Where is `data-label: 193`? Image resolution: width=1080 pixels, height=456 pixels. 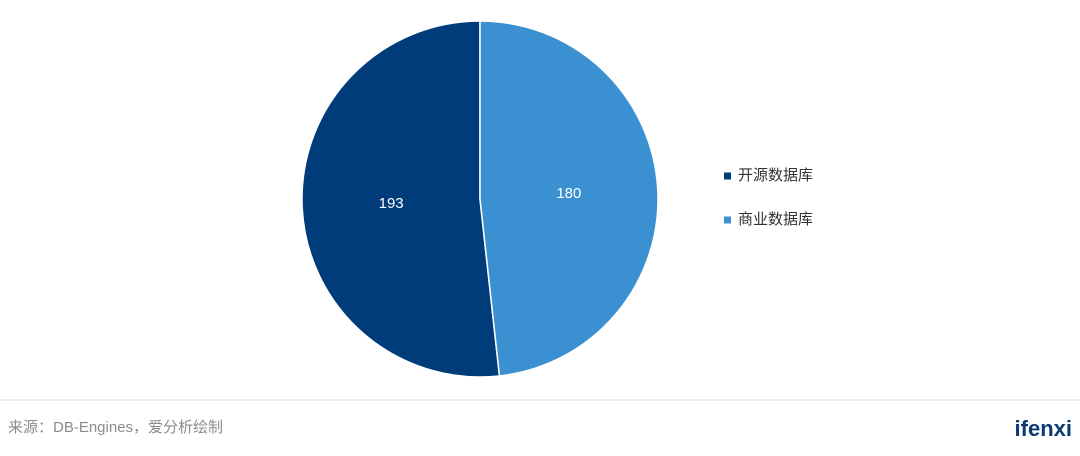 data-label: 193 is located at coordinates (391, 203).